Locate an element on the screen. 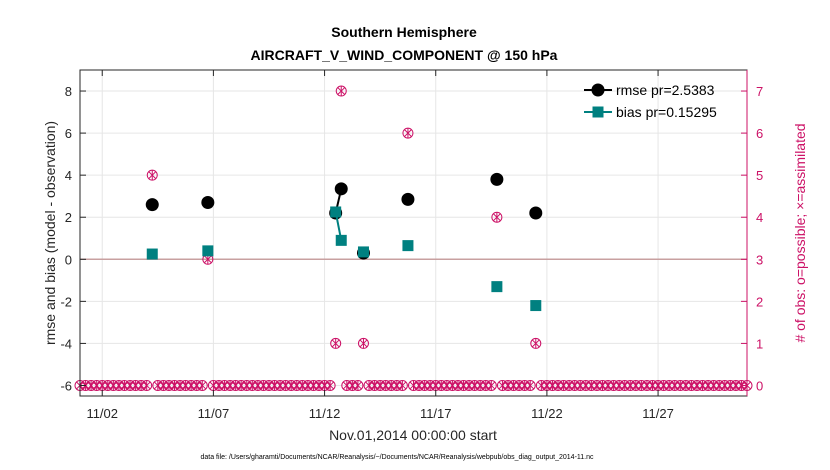  legend: rmse pr=2.5383 bias pr=0.15295 is located at coordinates (650, 101).